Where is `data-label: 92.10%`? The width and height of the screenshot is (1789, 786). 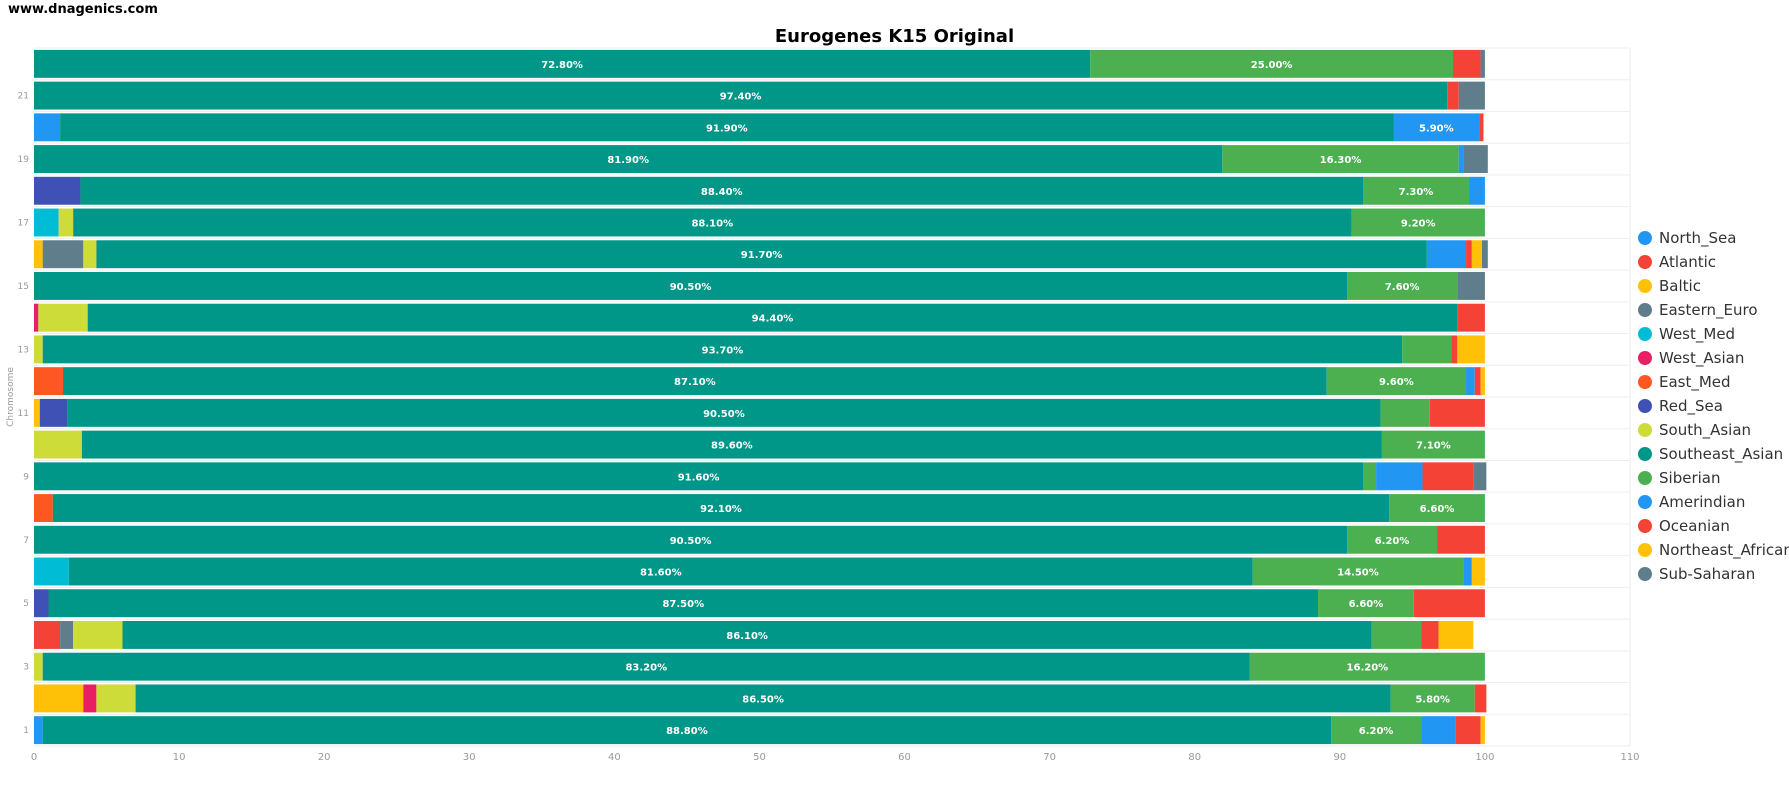
data-label: 92.10% is located at coordinates (721, 509).